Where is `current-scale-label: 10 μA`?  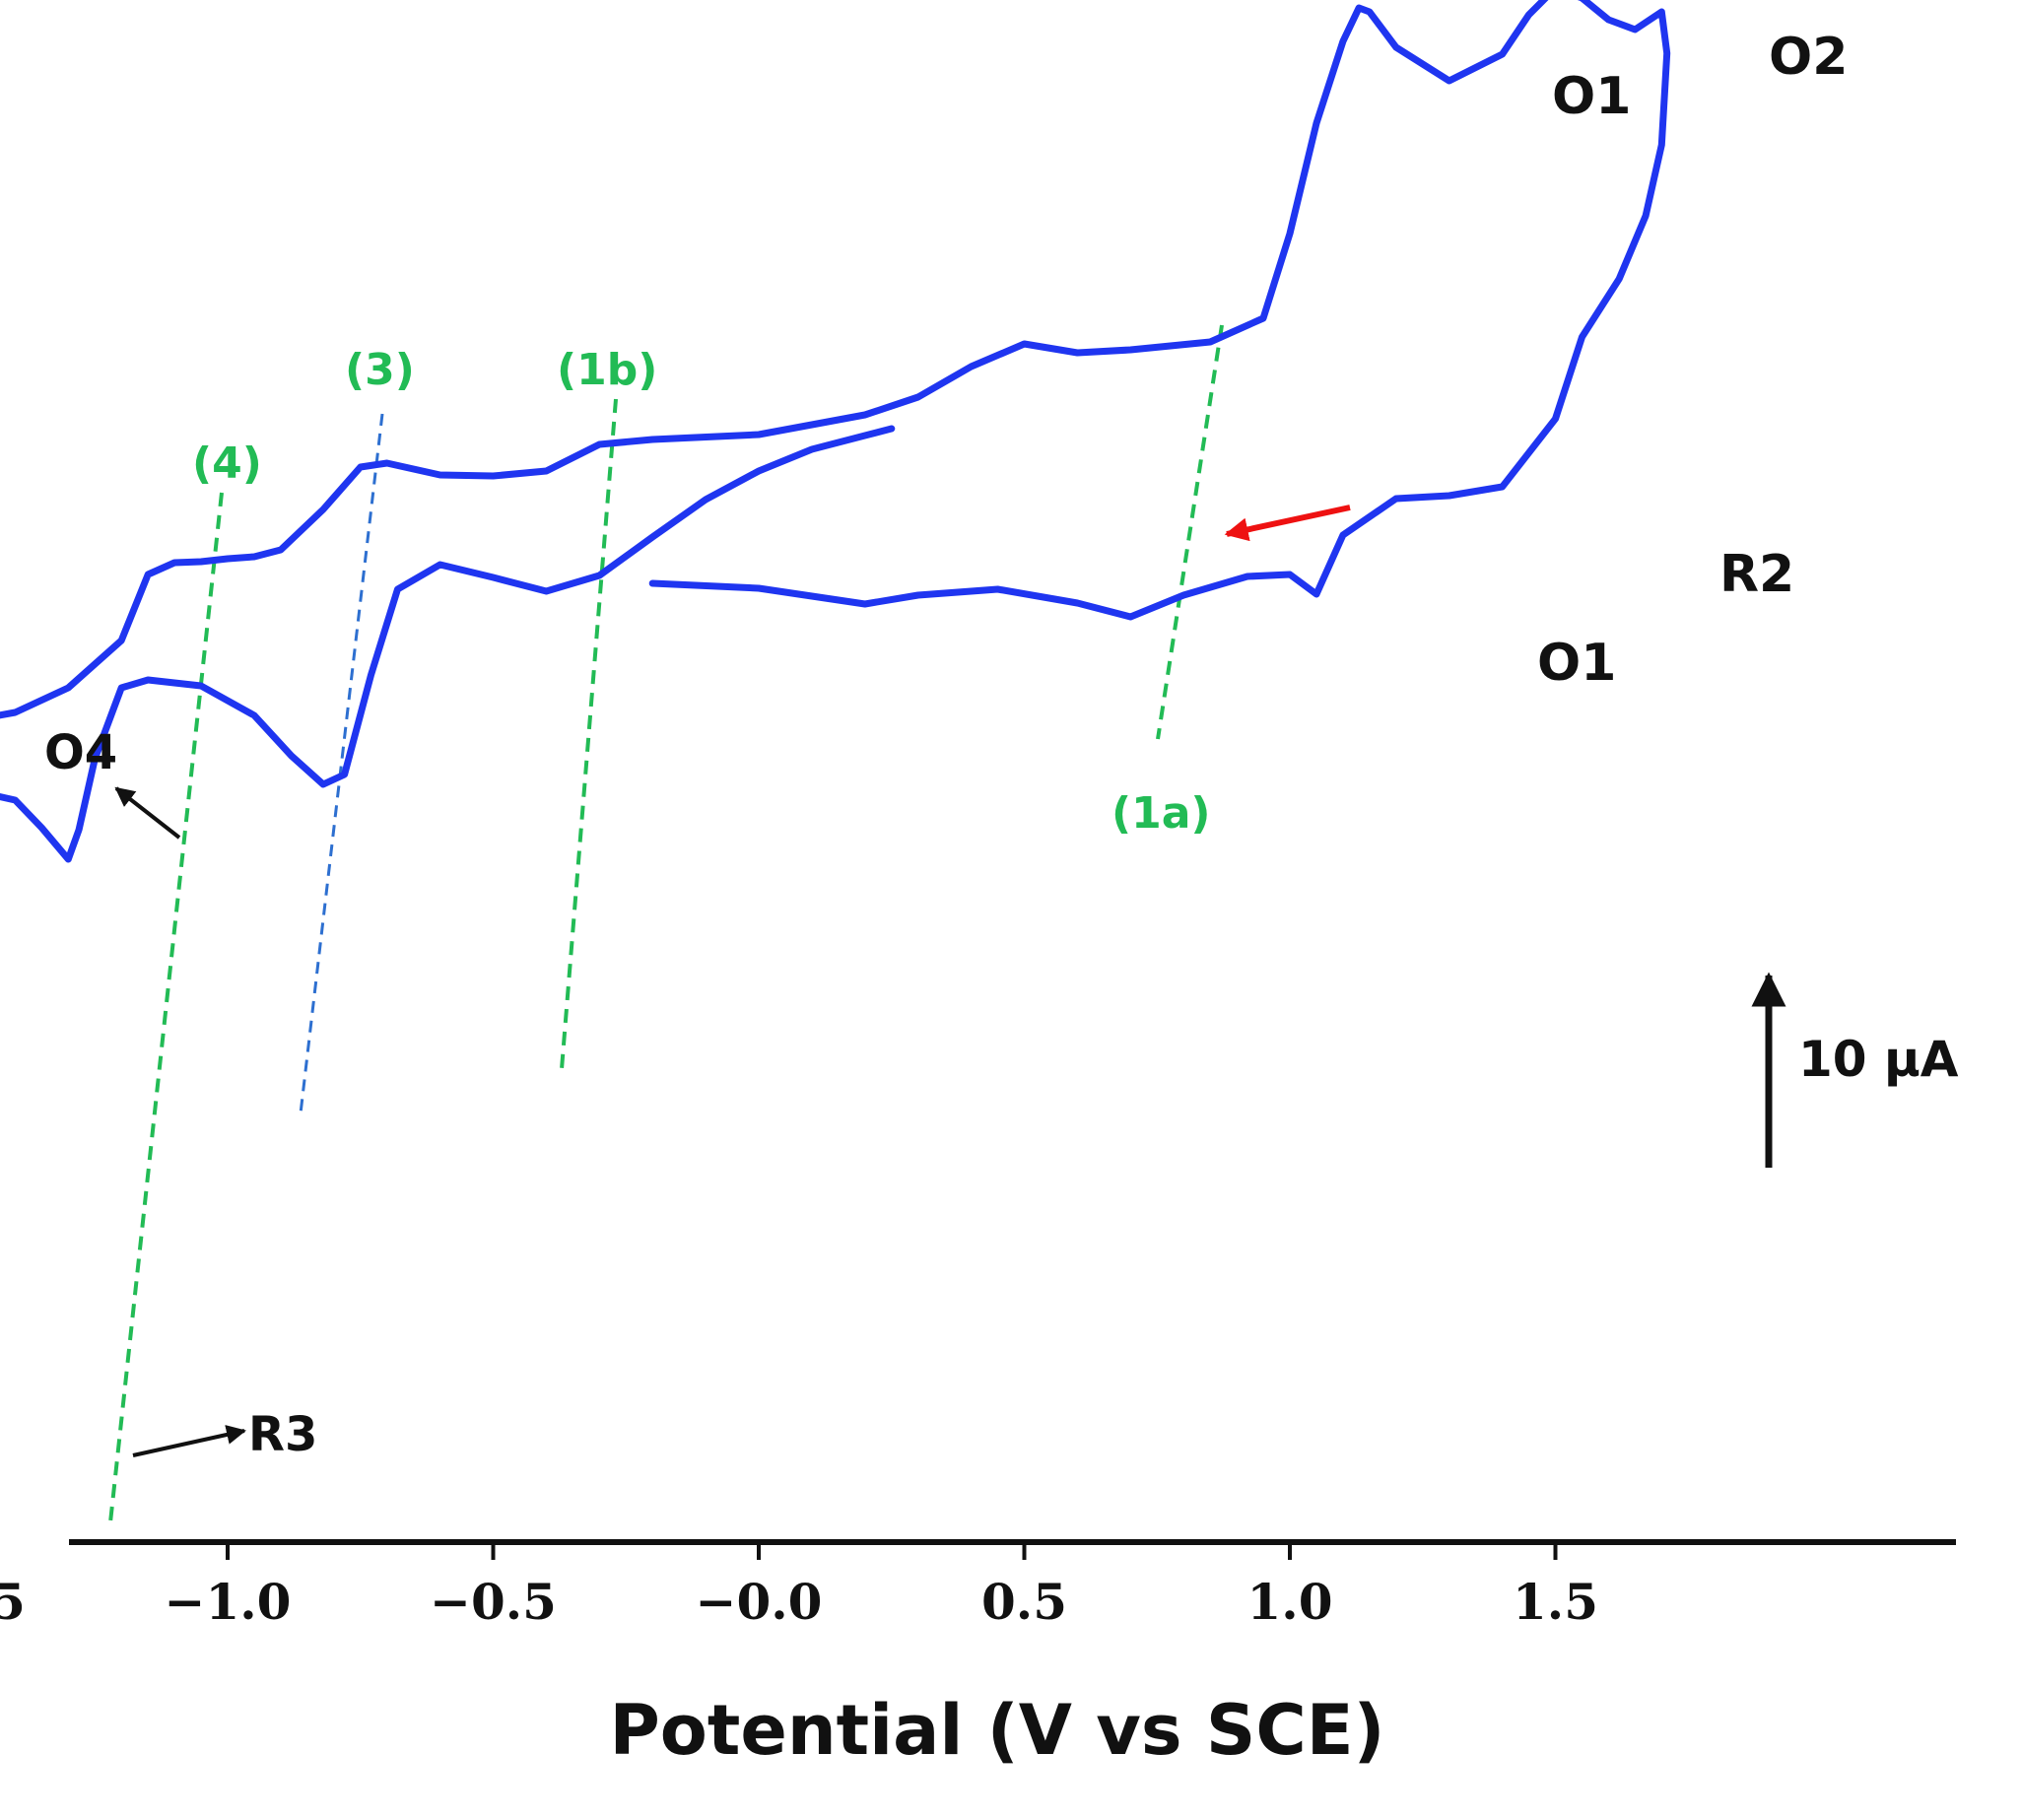 current-scale-label: 10 μA is located at coordinates (1878, 1059).